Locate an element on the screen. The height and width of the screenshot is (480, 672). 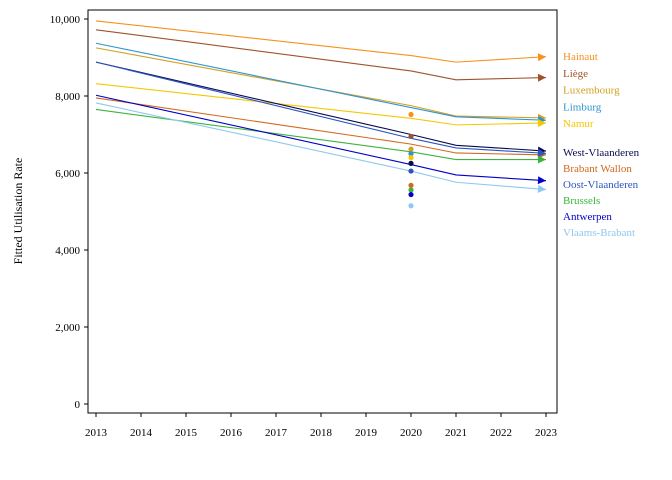
series-label: Vlaams-Brabant is located at coordinates (599, 233).